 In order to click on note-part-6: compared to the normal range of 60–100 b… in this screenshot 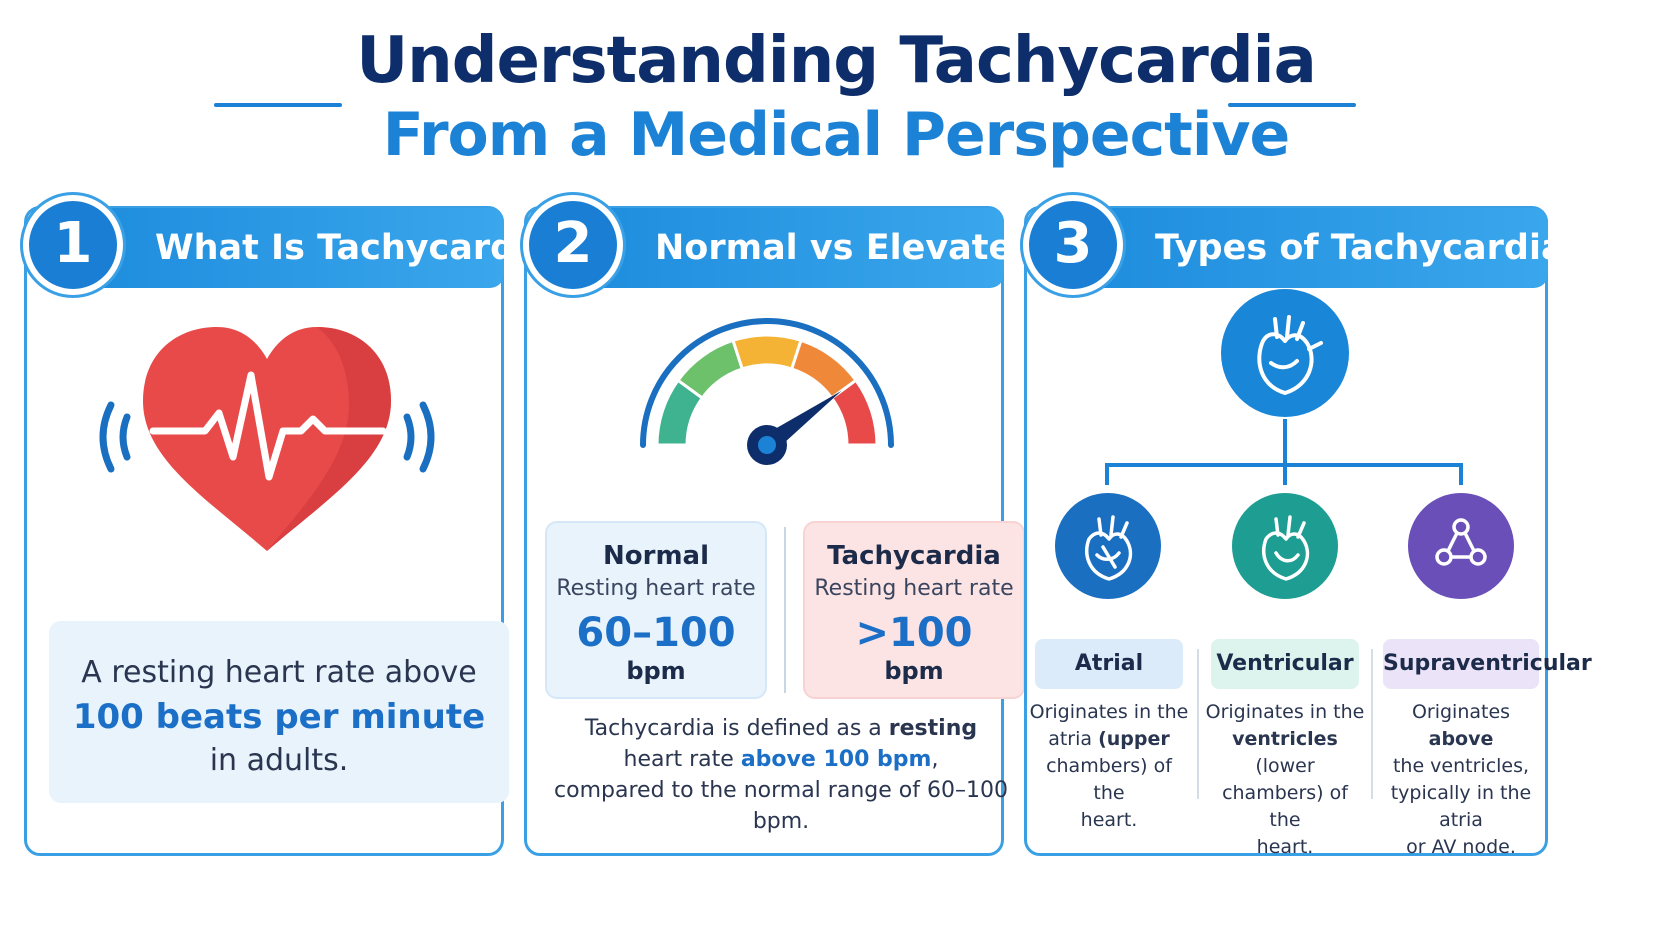, I will do `click(781, 806)`.